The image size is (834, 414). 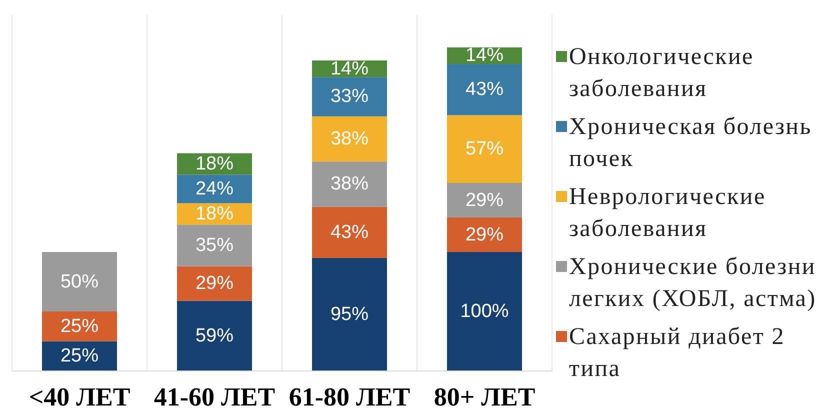 What do you see at coordinates (485, 397) in the screenshot?
I see `x-tick-label: 80+ ЛЕТ` at bounding box center [485, 397].